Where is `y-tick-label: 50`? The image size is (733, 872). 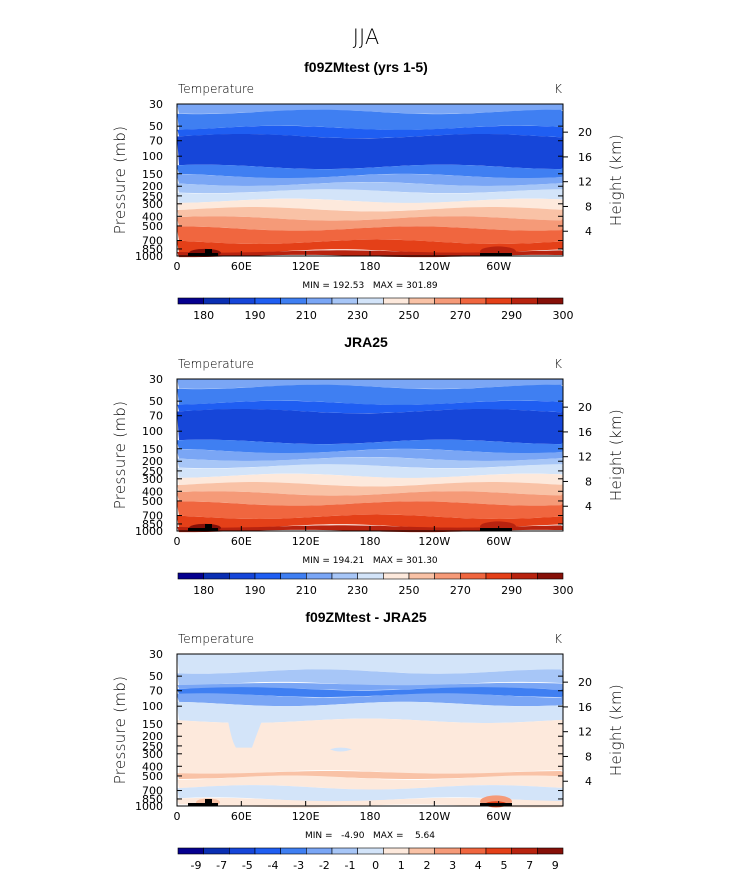 y-tick-label: 50 is located at coordinates (156, 401).